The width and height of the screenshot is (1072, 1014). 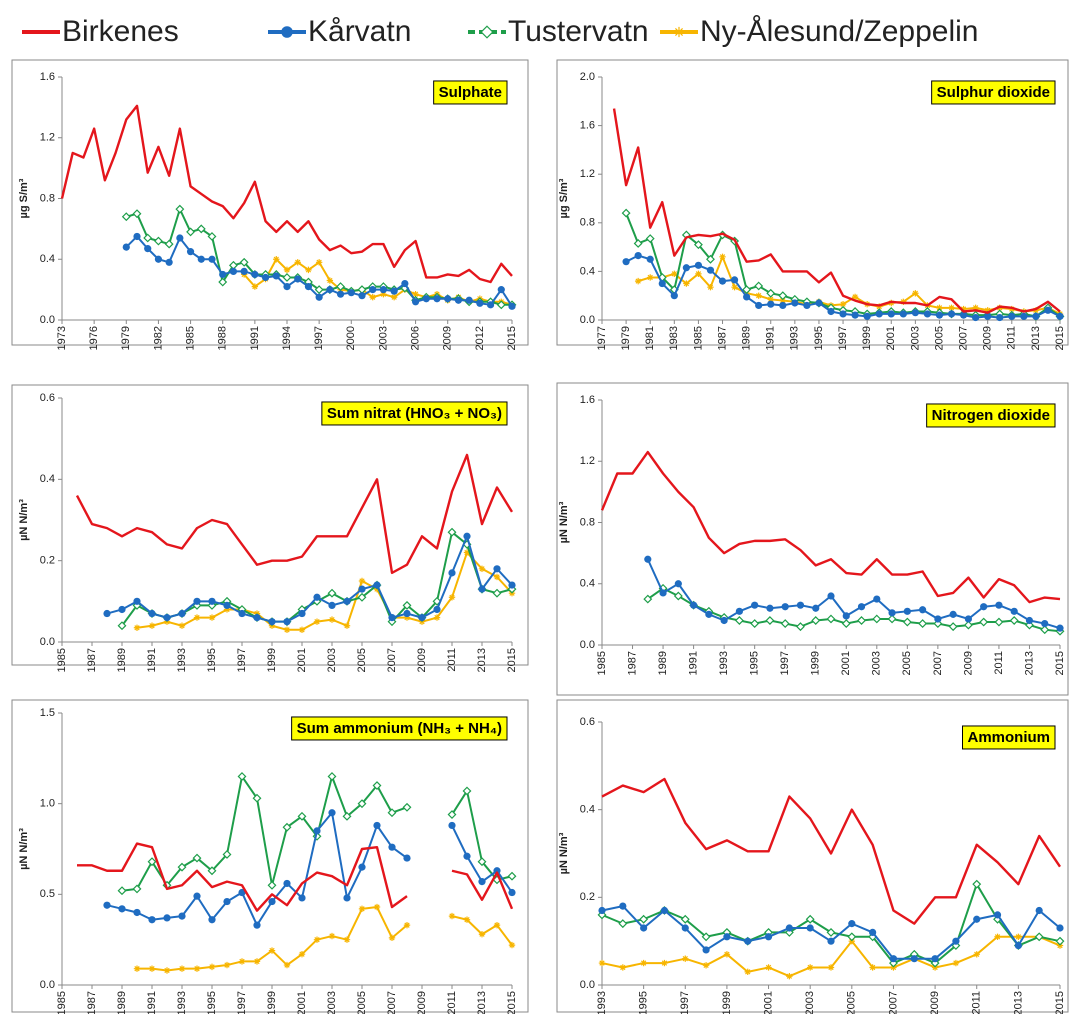 I want to click on x-tick-label: 1987, so click(x=92, y=660).